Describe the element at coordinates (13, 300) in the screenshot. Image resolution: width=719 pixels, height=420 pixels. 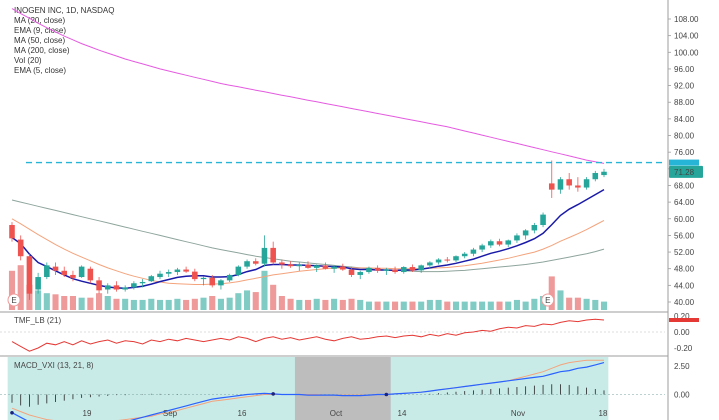
I see `earnings-marker-1-label: E` at that location.